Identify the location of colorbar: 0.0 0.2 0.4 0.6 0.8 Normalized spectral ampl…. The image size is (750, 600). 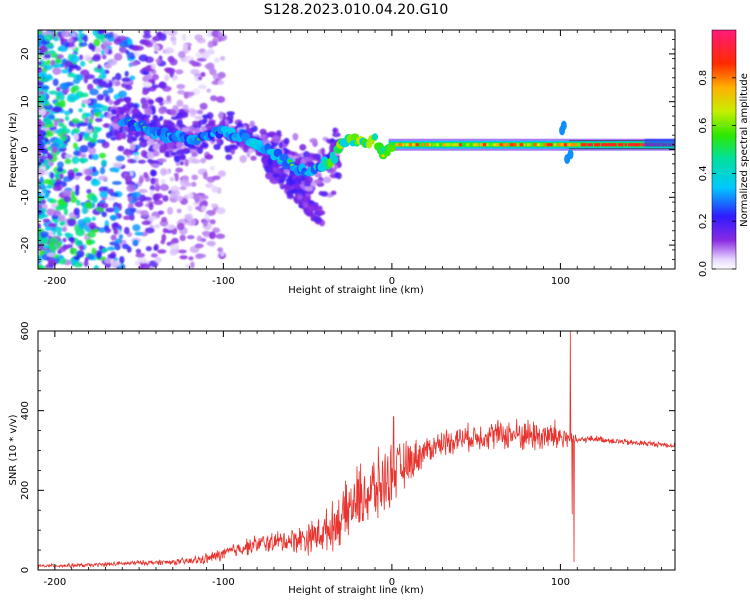
(724, 153).